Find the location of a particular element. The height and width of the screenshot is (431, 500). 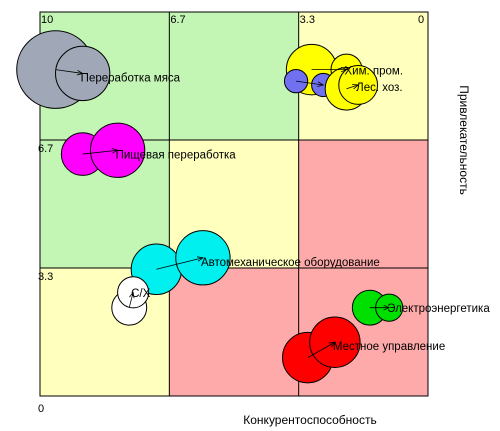

x-axis-label: Конкурентоспособность is located at coordinates (309, 420).